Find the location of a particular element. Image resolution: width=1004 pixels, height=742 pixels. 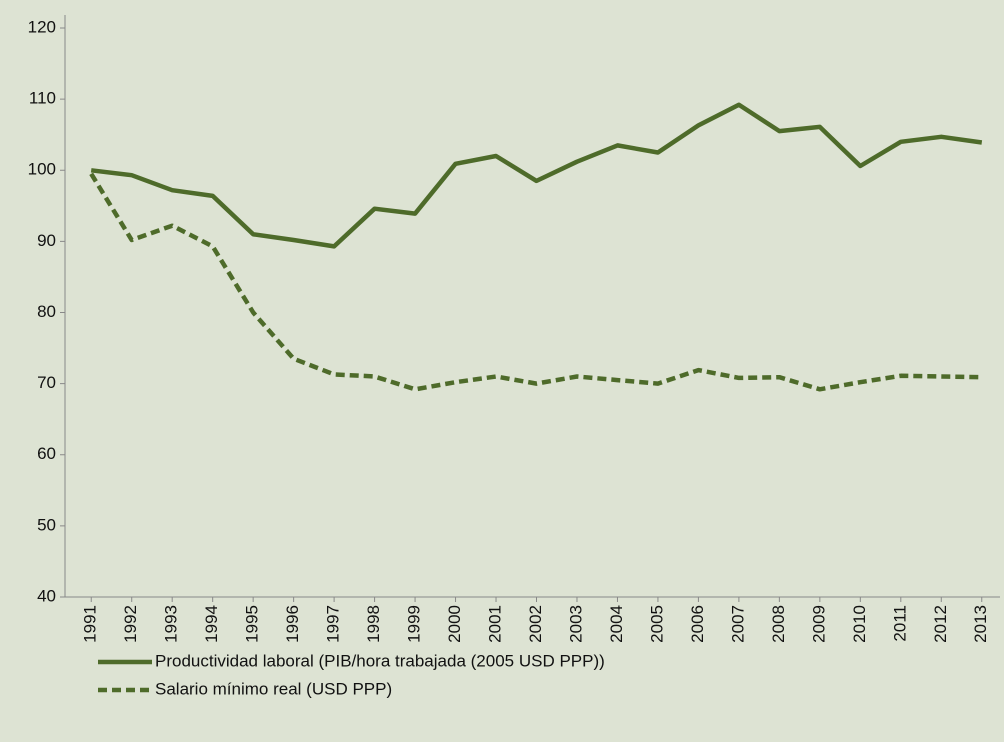

y-tick-label: 100 is located at coordinates (42, 169).